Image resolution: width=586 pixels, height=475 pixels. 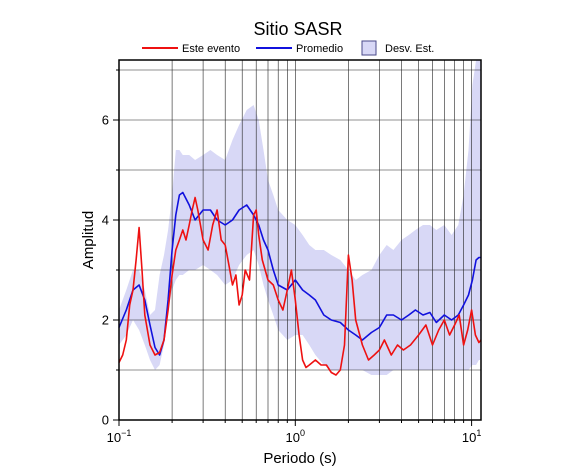 What do you see at coordinates (295, 436) in the screenshot?
I see `x-tick-label-1: 10⁰` at bounding box center [295, 436].